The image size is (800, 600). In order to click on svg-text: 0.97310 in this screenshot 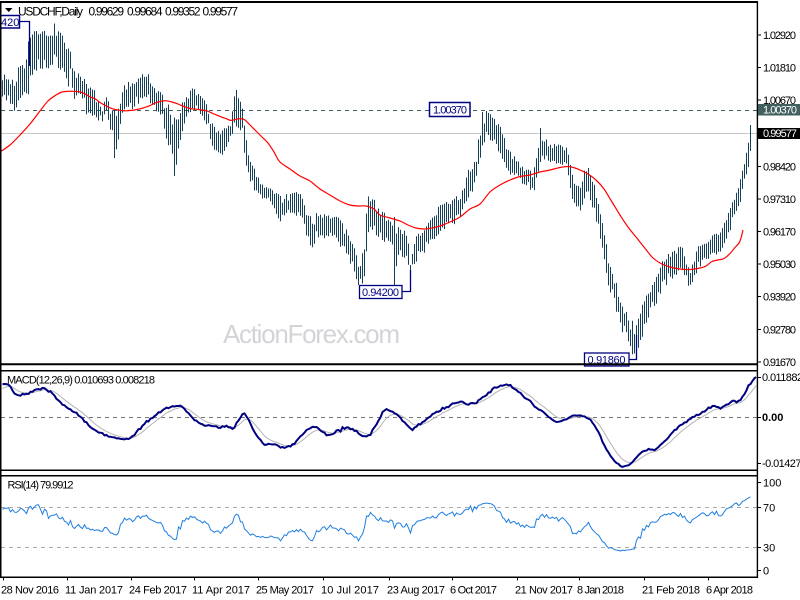, I will do `click(779, 200)`.